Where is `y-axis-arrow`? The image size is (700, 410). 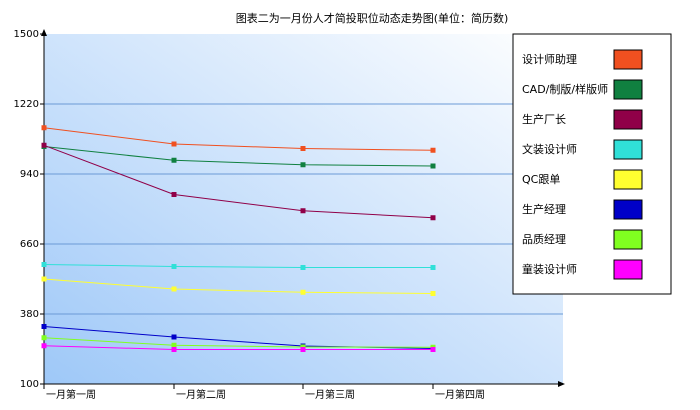 y-axis-arrow is located at coordinates (44, 32).